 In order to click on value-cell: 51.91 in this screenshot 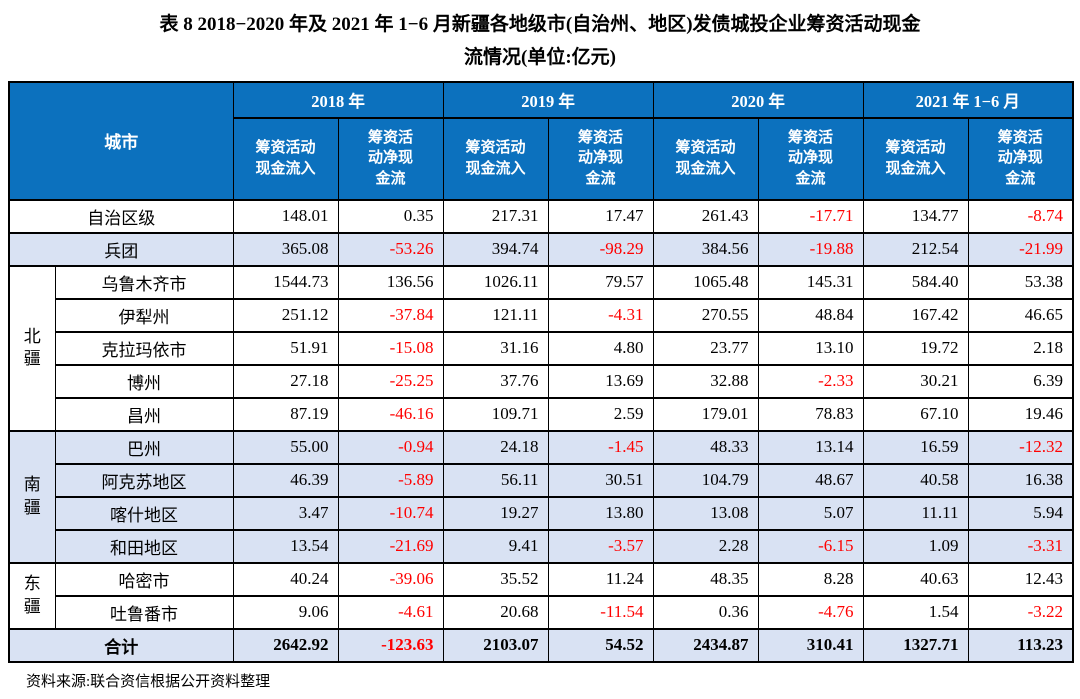, I will do `click(285, 348)`.